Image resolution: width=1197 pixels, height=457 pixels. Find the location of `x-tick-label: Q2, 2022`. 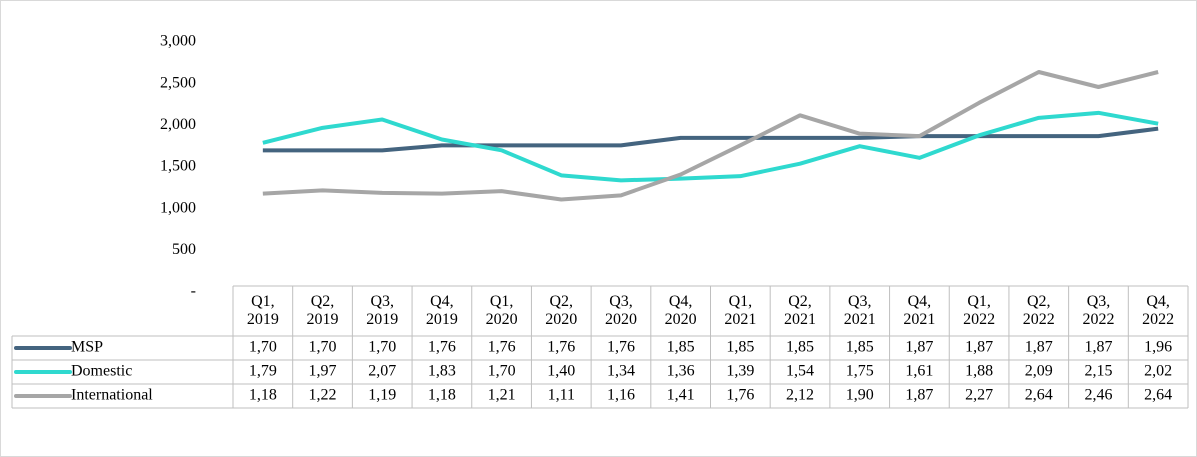

x-tick-label: Q2, 2022 is located at coordinates (1038, 310).